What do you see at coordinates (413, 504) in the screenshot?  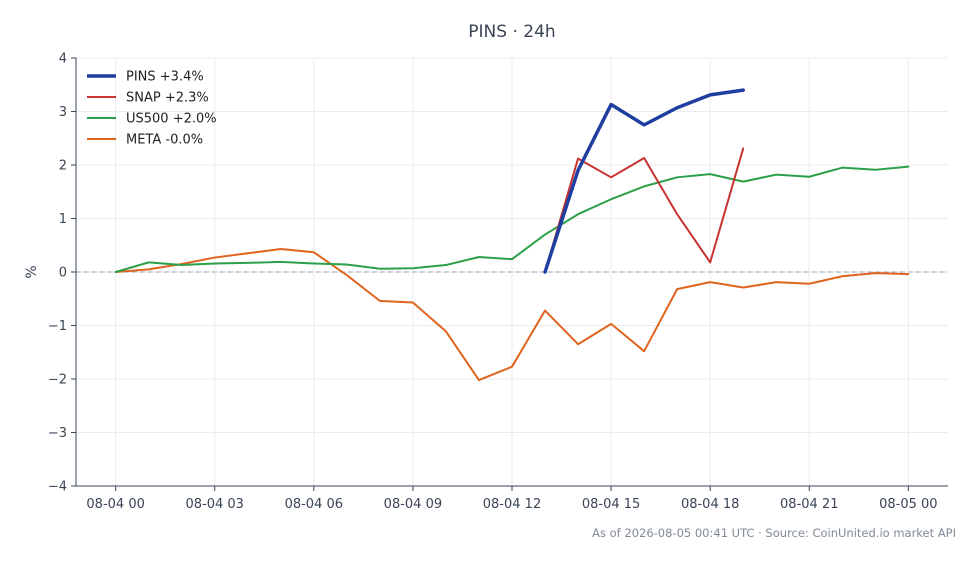 I see `x-tick-label: 08-04 09` at bounding box center [413, 504].